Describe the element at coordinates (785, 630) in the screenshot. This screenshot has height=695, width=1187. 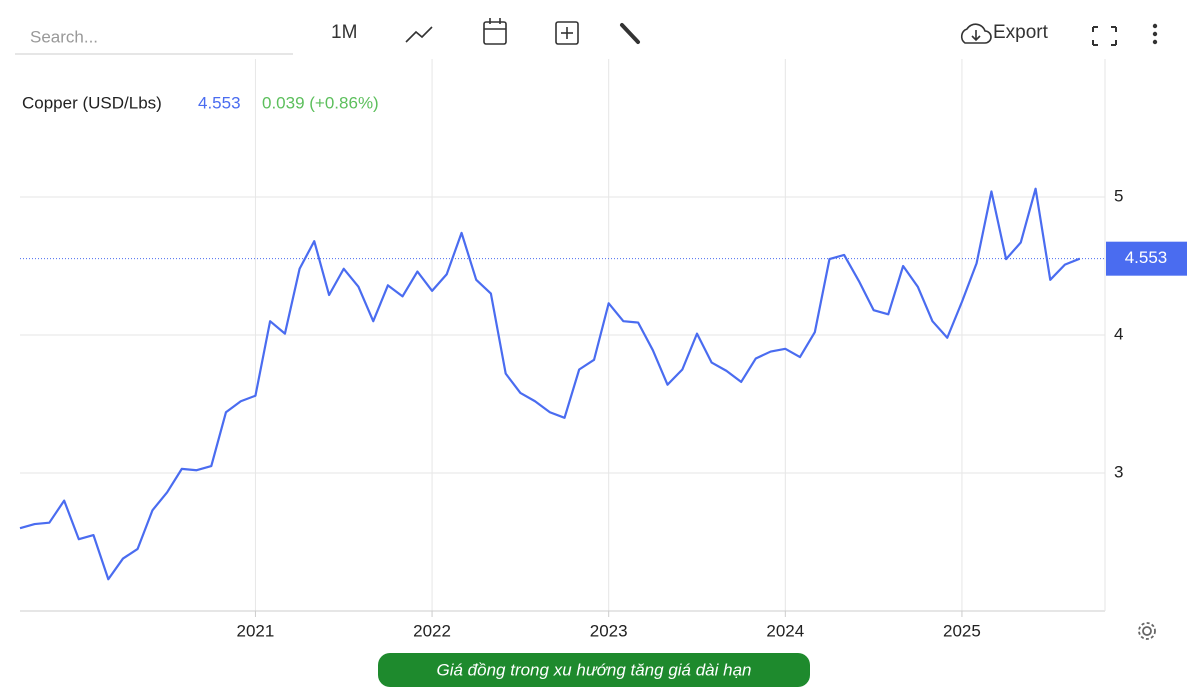
I see `x-tick-label: 2024` at that location.